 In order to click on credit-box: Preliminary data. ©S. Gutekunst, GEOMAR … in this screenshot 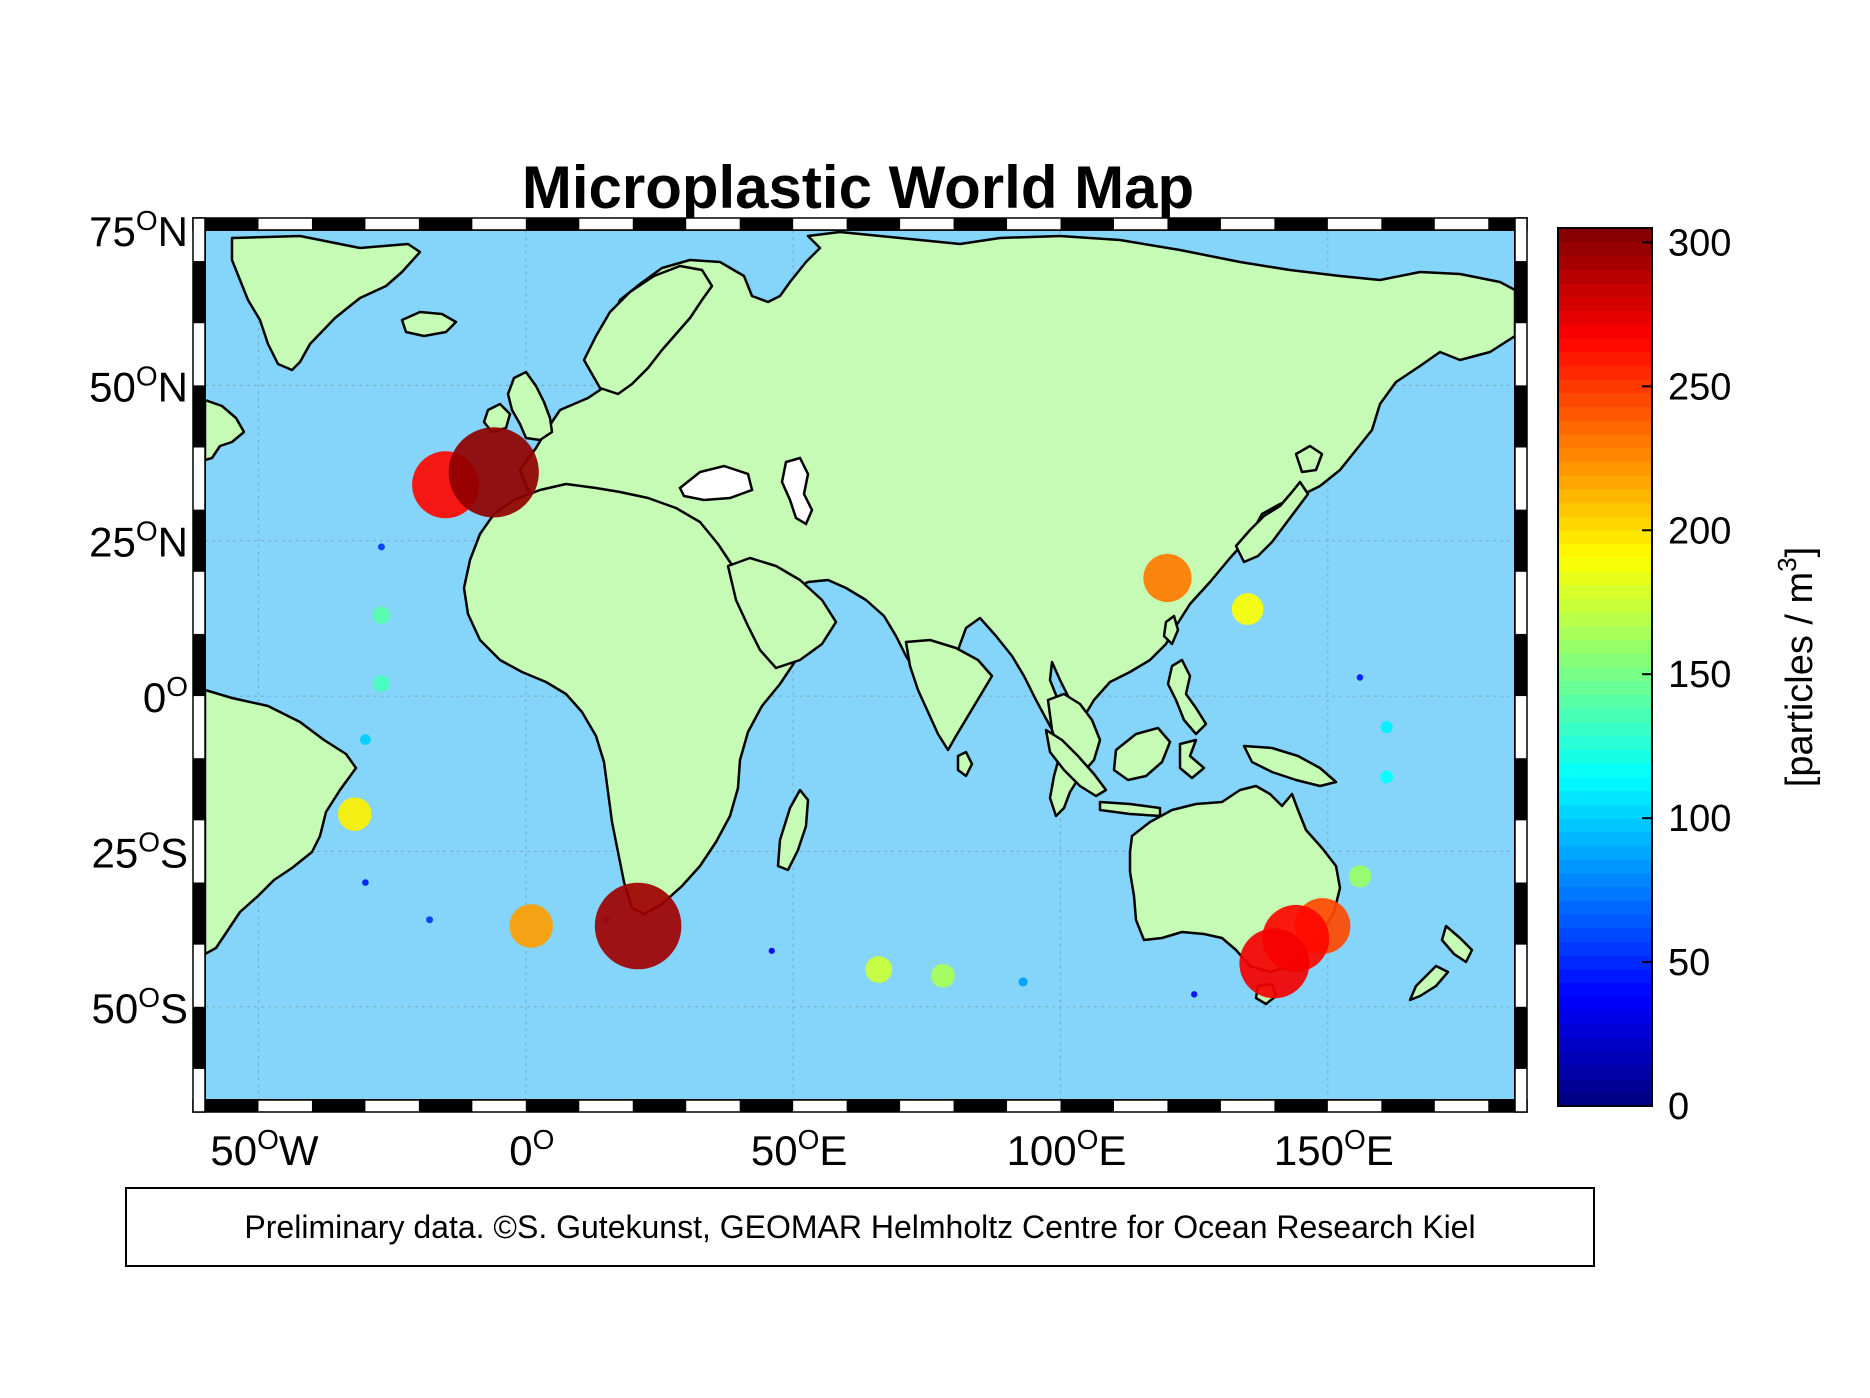, I will do `click(860, 1227)`.